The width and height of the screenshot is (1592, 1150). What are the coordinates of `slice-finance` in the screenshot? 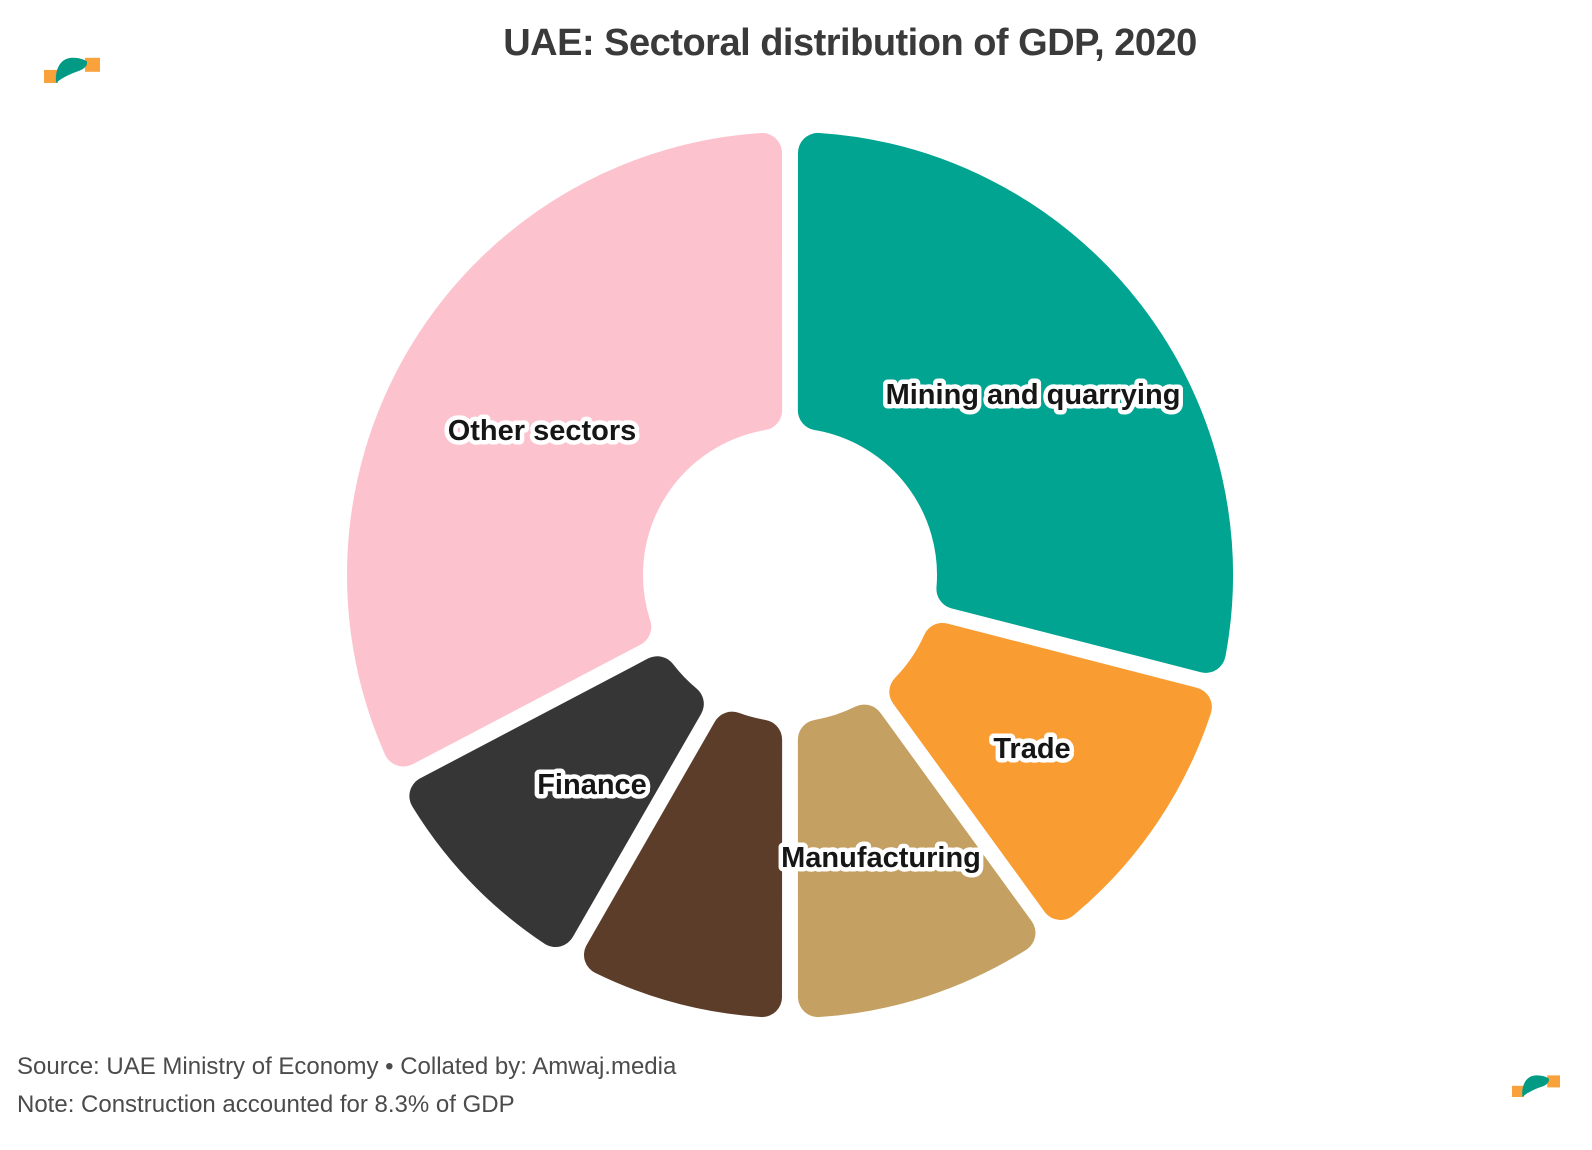 It's located at (556, 802).